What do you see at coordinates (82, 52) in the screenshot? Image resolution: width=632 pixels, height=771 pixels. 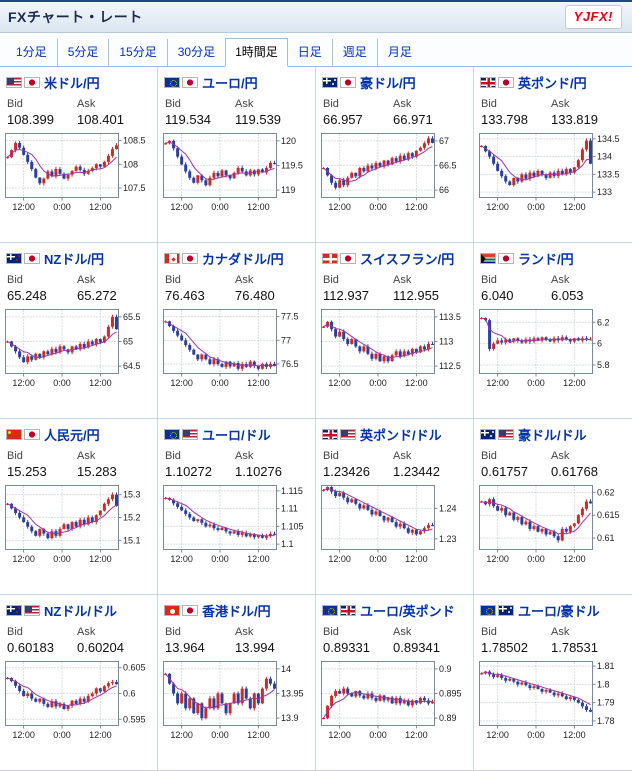 I see `tab-5min: 5分足` at bounding box center [82, 52].